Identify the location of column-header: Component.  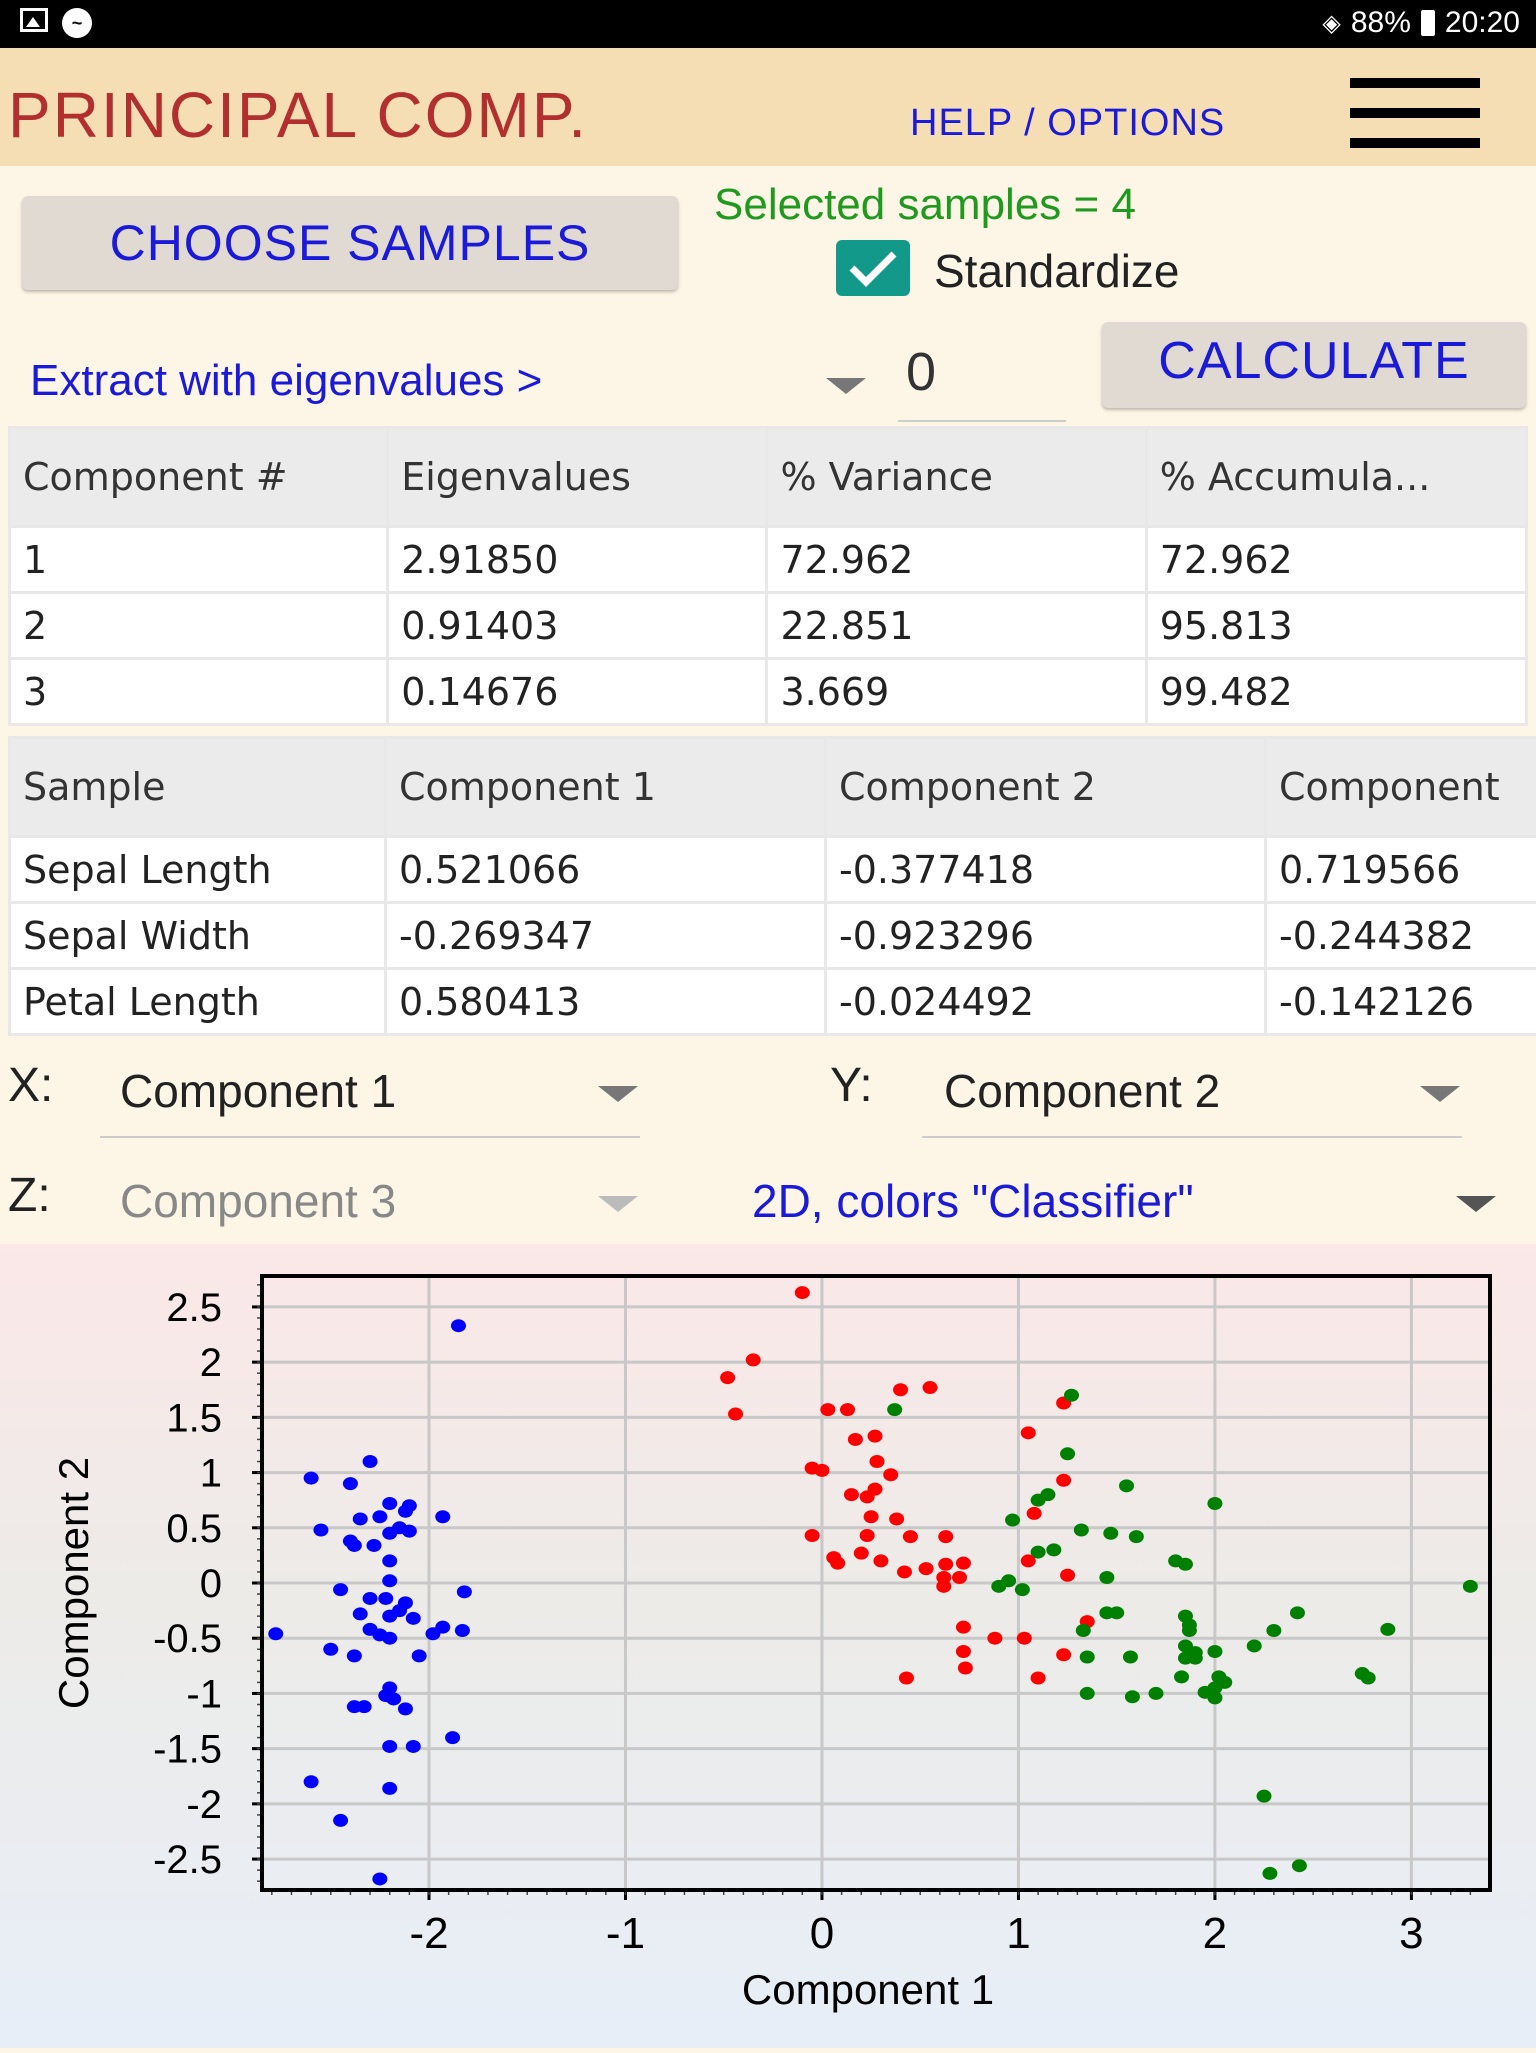
(1401, 787).